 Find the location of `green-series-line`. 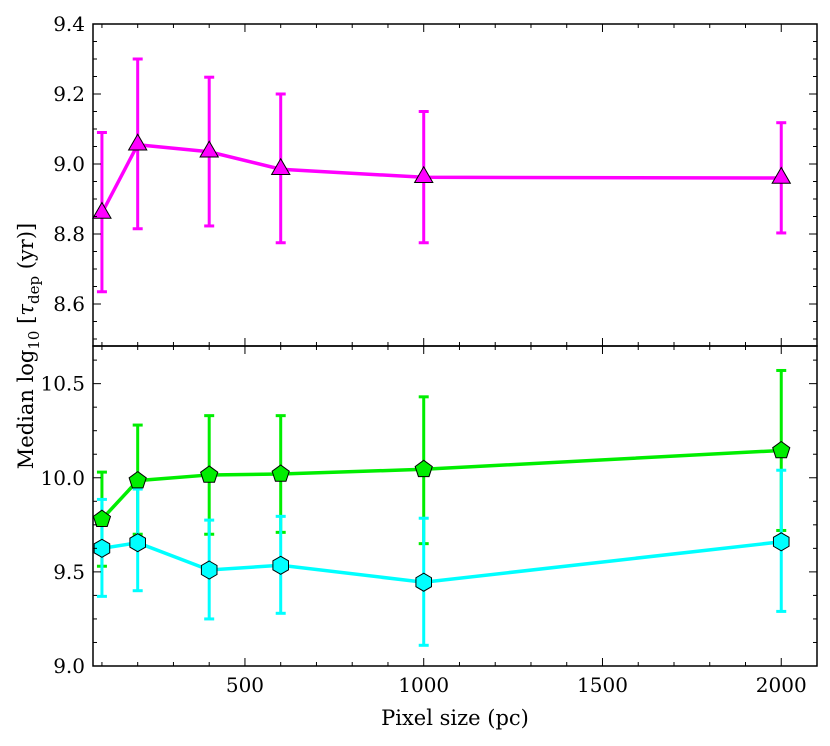

green-series-line is located at coordinates (441, 484).